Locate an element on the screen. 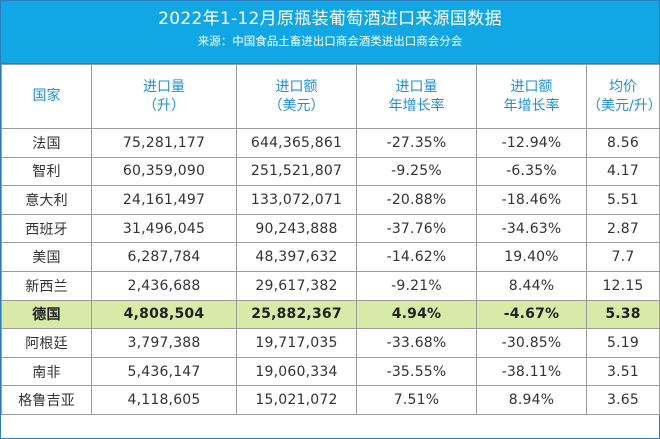 The height and width of the screenshot is (439, 660). cell-country: 智利 is located at coordinates (46, 171).